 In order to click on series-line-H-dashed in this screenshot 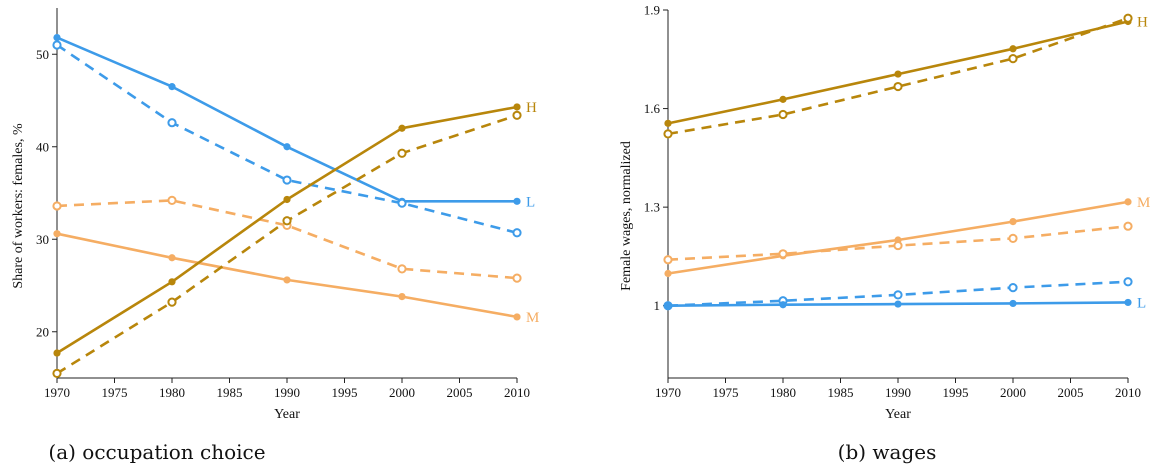, I will do `click(898, 76)`.